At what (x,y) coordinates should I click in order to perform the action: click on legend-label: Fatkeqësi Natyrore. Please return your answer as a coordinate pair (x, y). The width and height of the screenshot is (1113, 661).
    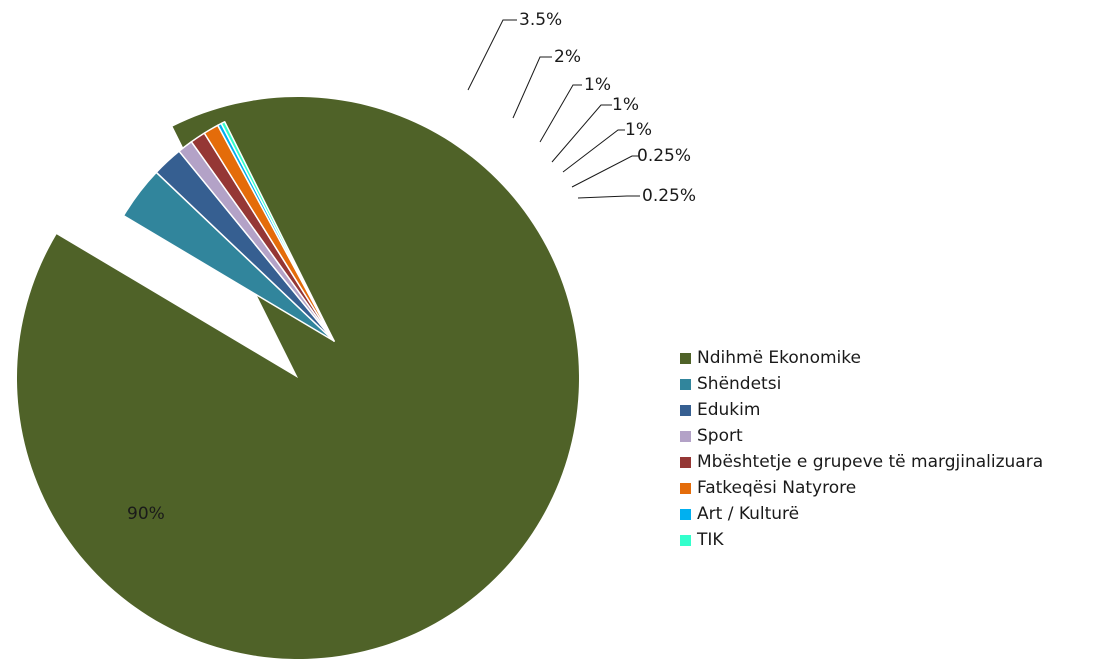
    Looking at the image, I should click on (777, 488).